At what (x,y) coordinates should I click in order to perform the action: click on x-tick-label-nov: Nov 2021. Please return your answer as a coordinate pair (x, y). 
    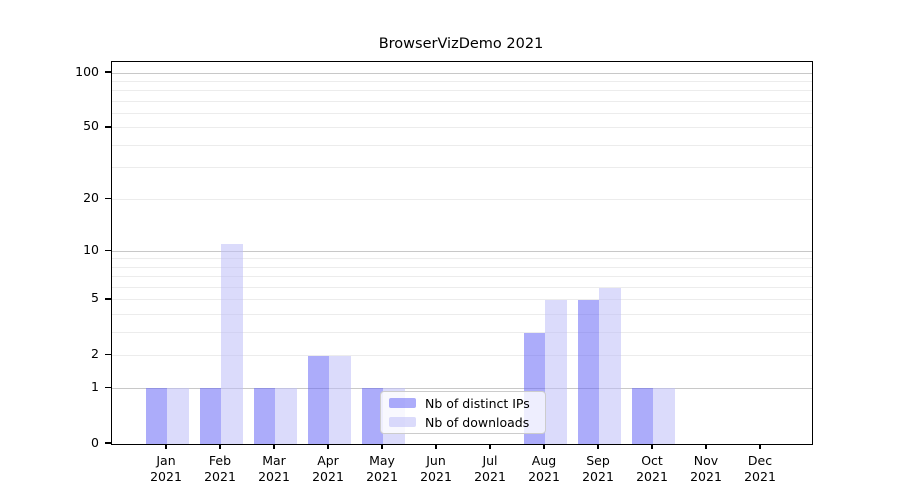
    Looking at the image, I should click on (706, 469).